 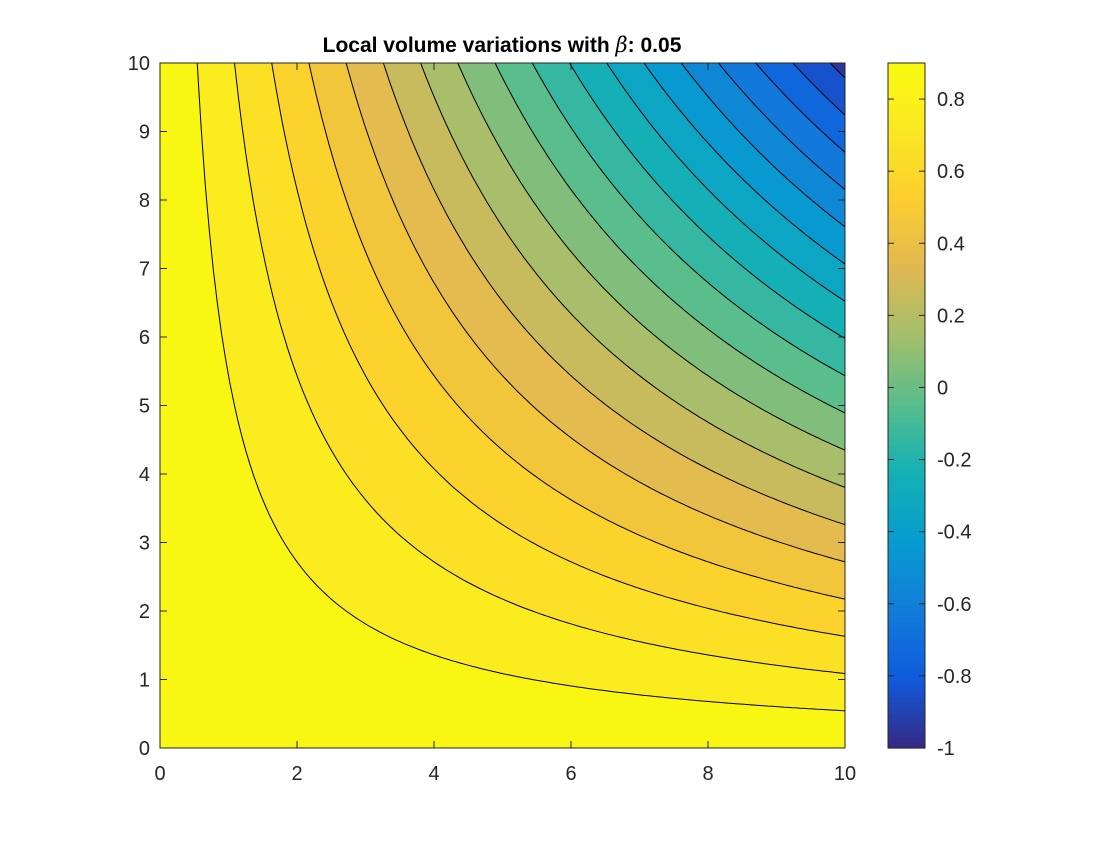 I want to click on y-tick-label: 2, so click(x=144, y=612).